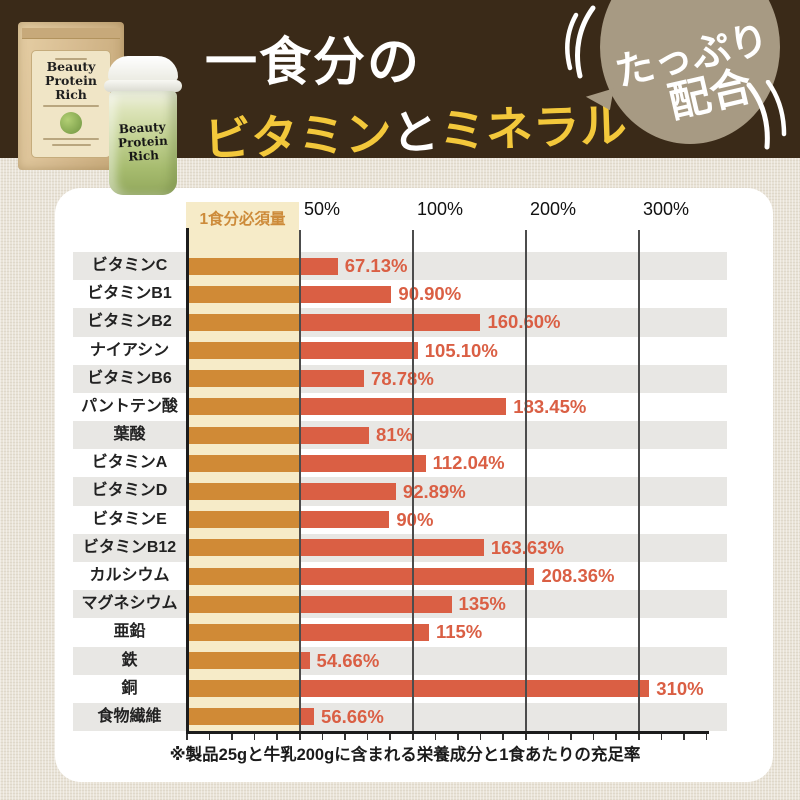 This screenshot has height=800, width=800. Describe the element at coordinates (415, 519) in the screenshot. I see `bar-value-label: 90%` at that location.